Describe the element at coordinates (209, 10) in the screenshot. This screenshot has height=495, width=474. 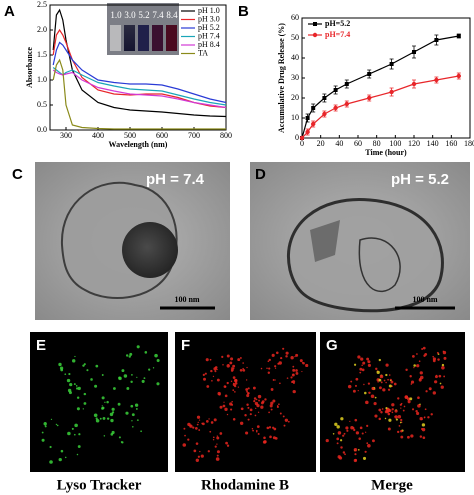
I see `legend-label: pH 1.0` at that location.